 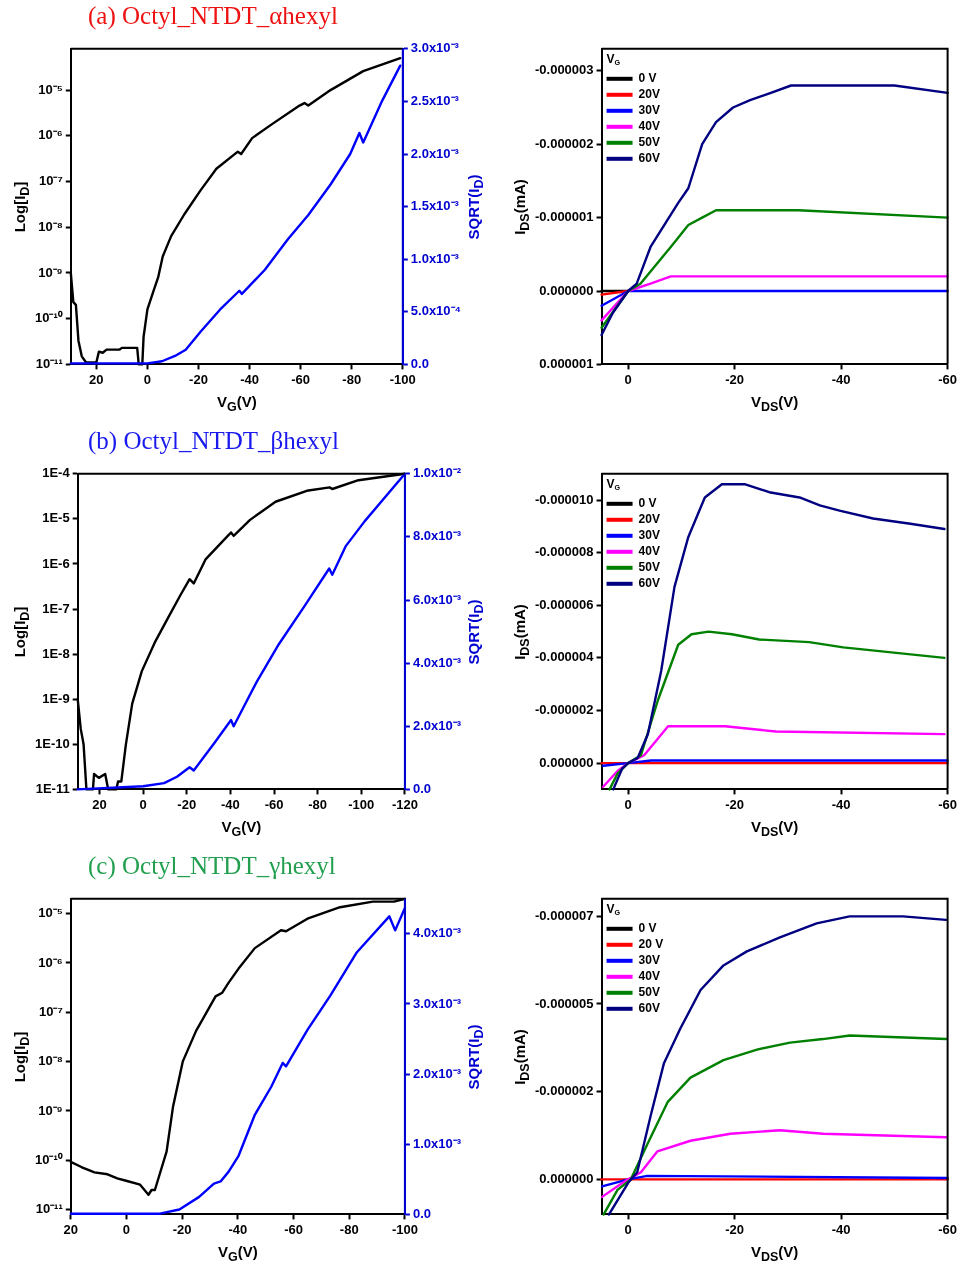 What do you see at coordinates (56, 473) in the screenshot?
I see `y-tick-label: 1E-4` at bounding box center [56, 473].